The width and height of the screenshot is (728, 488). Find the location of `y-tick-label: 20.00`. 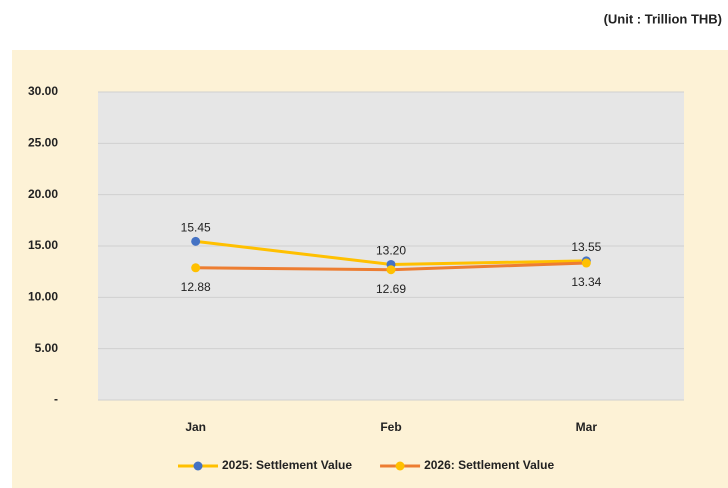

y-tick-label: 20.00 is located at coordinates (43, 194).